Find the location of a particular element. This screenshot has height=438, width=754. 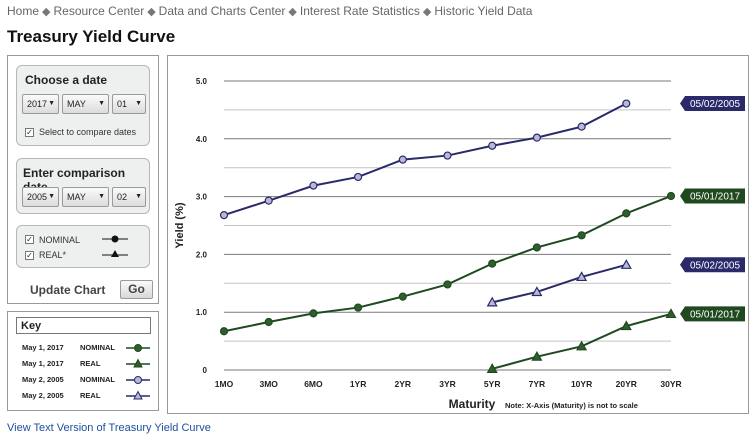

y-tick-label: 4.0 is located at coordinates (202, 139).